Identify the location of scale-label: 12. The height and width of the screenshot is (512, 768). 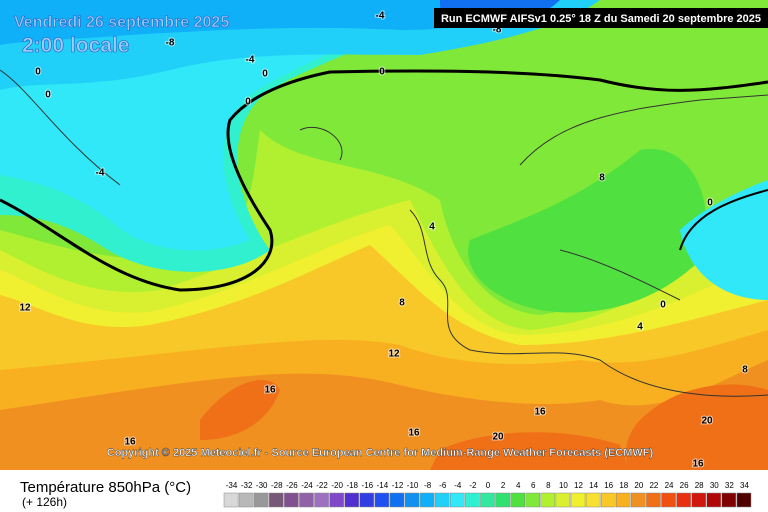
(578, 485).